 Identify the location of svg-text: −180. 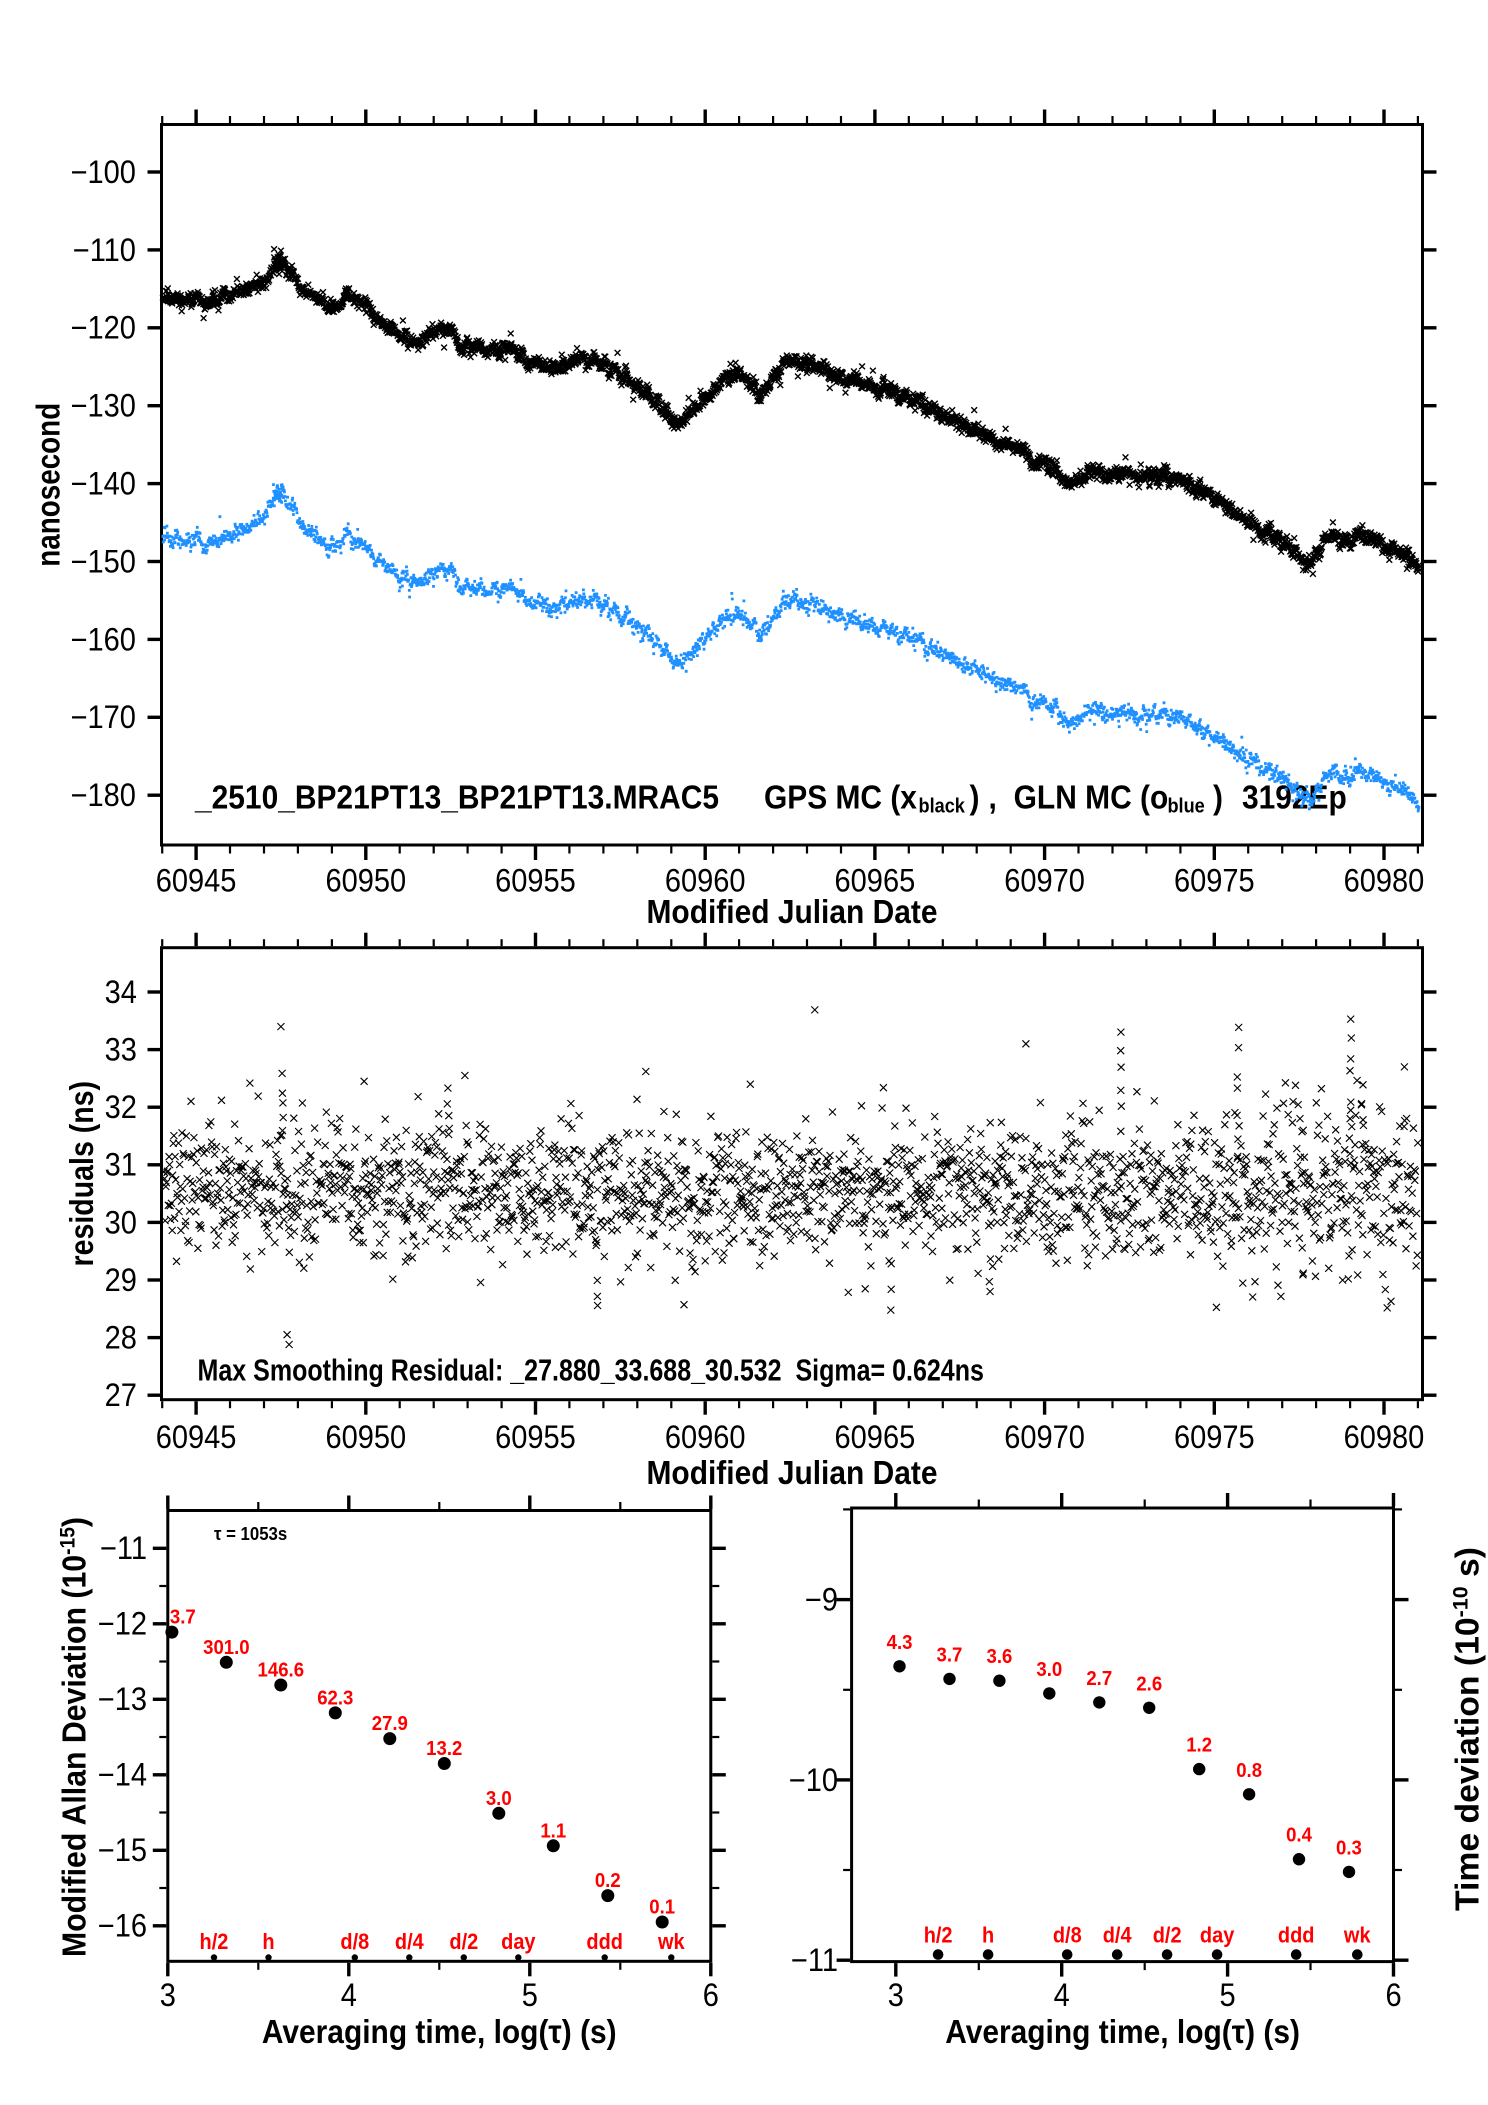
(103, 796).